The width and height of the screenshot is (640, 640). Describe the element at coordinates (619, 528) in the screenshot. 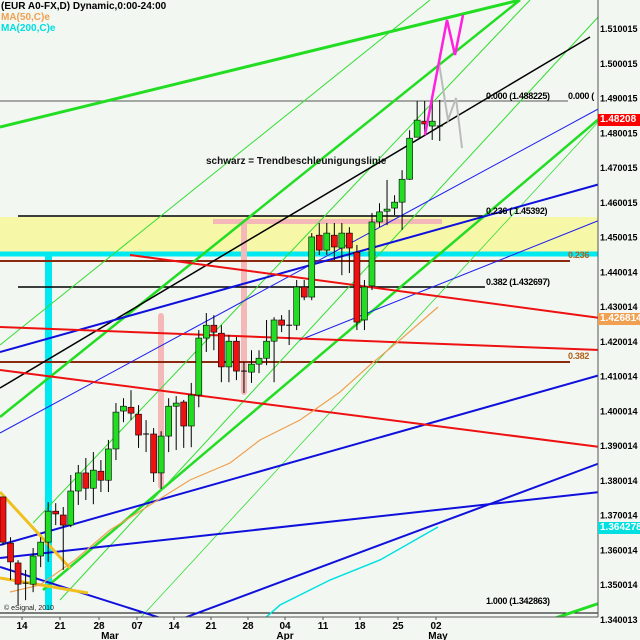

I see `ma200-badge: 1.364278` at that location.